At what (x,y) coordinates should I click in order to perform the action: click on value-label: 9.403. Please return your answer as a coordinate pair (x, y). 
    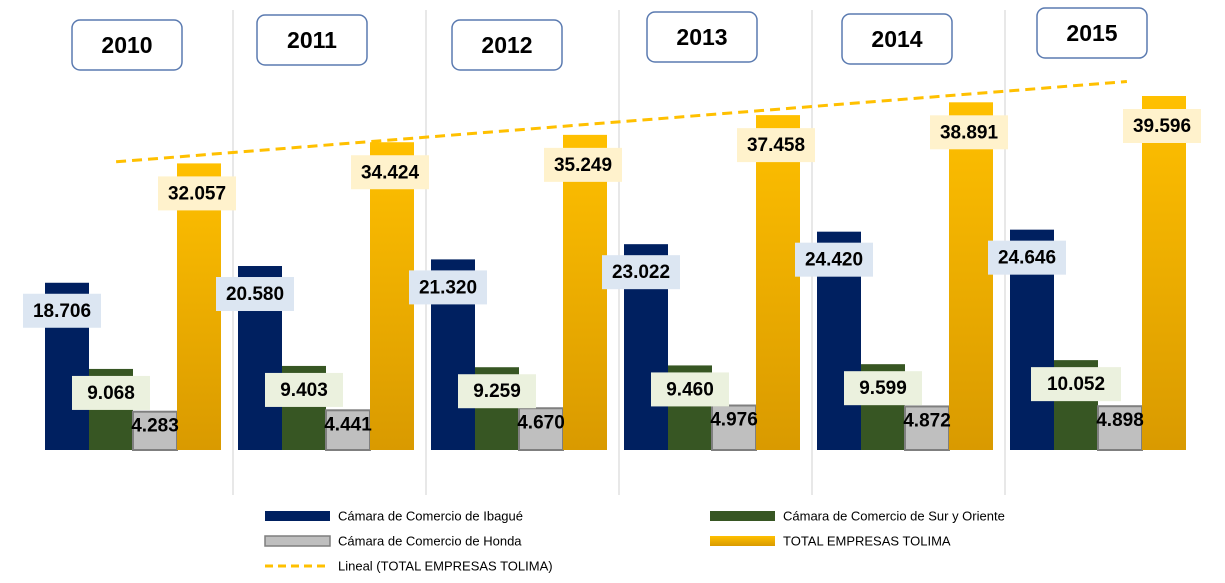
    Looking at the image, I should click on (304, 390).